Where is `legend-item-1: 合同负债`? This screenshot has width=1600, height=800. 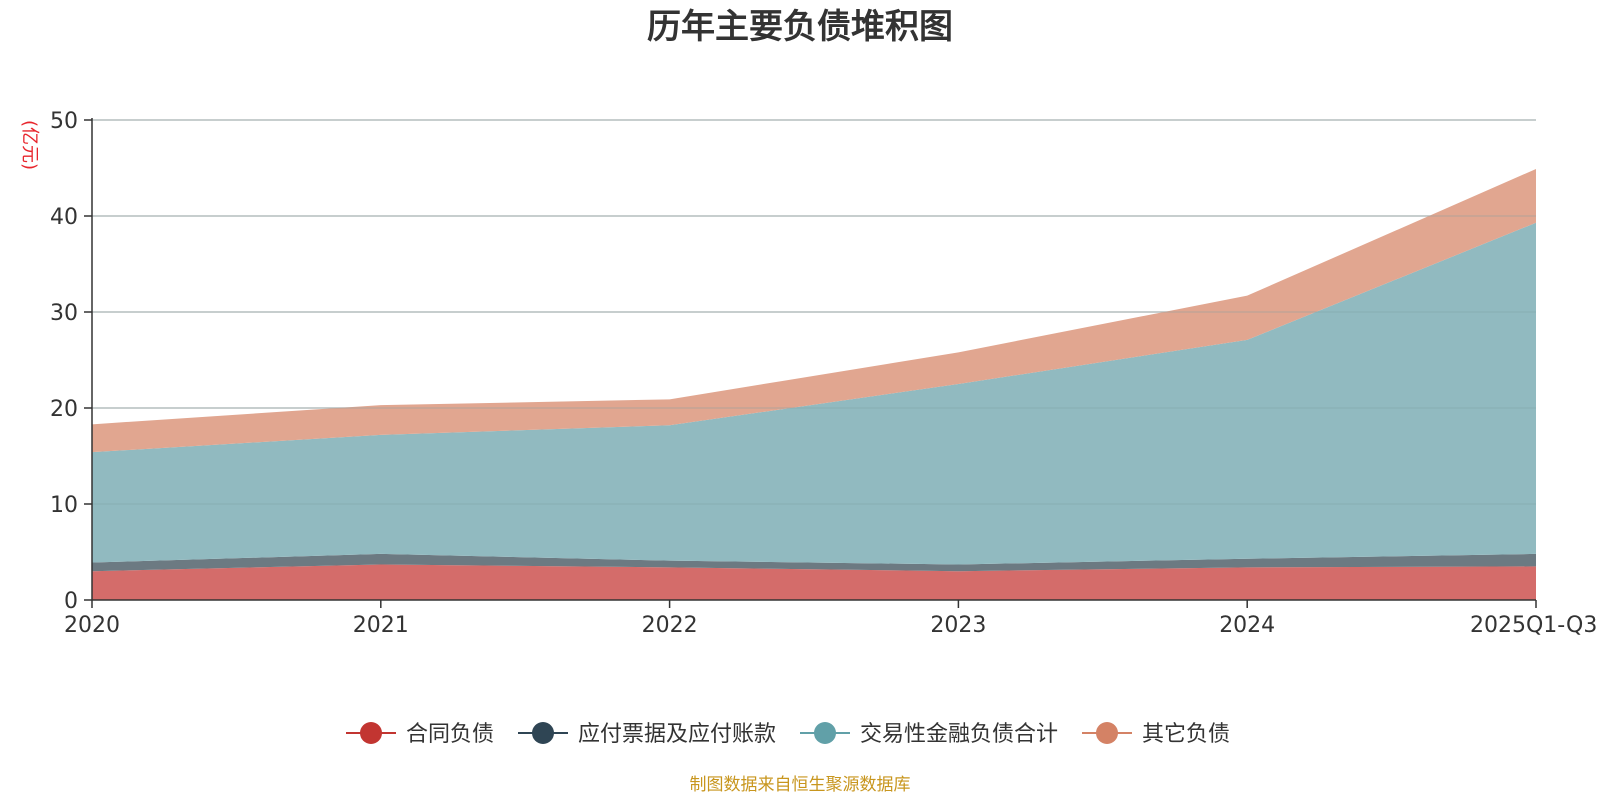
legend-item-1: 合同负债 is located at coordinates (420, 734).